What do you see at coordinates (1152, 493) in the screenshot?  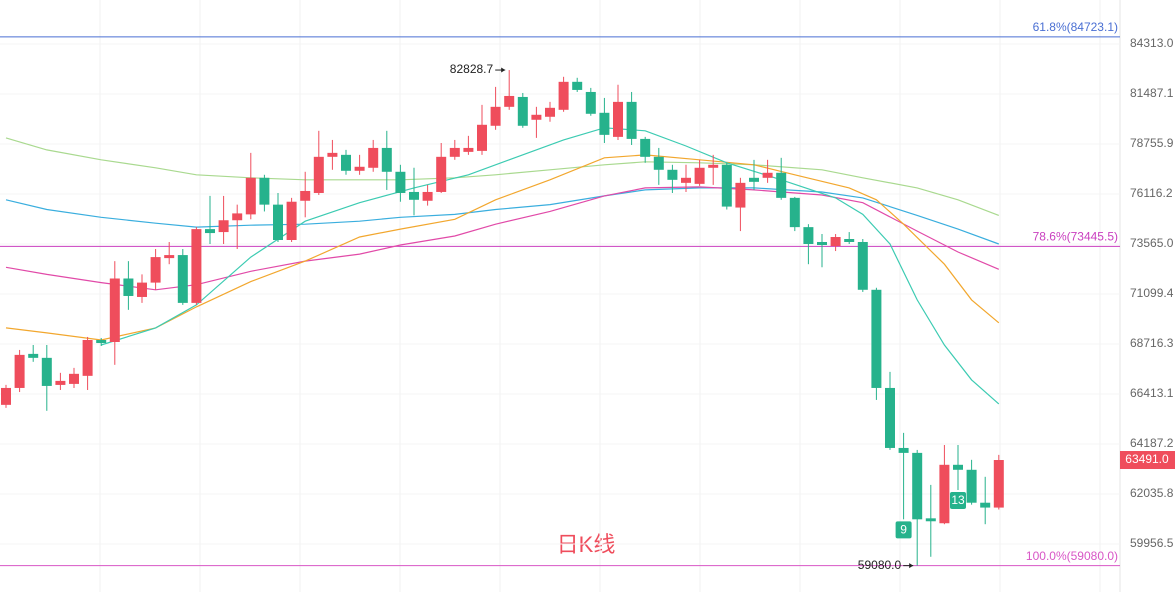 I see `y-tick-label: 62035.8` at bounding box center [1152, 493].